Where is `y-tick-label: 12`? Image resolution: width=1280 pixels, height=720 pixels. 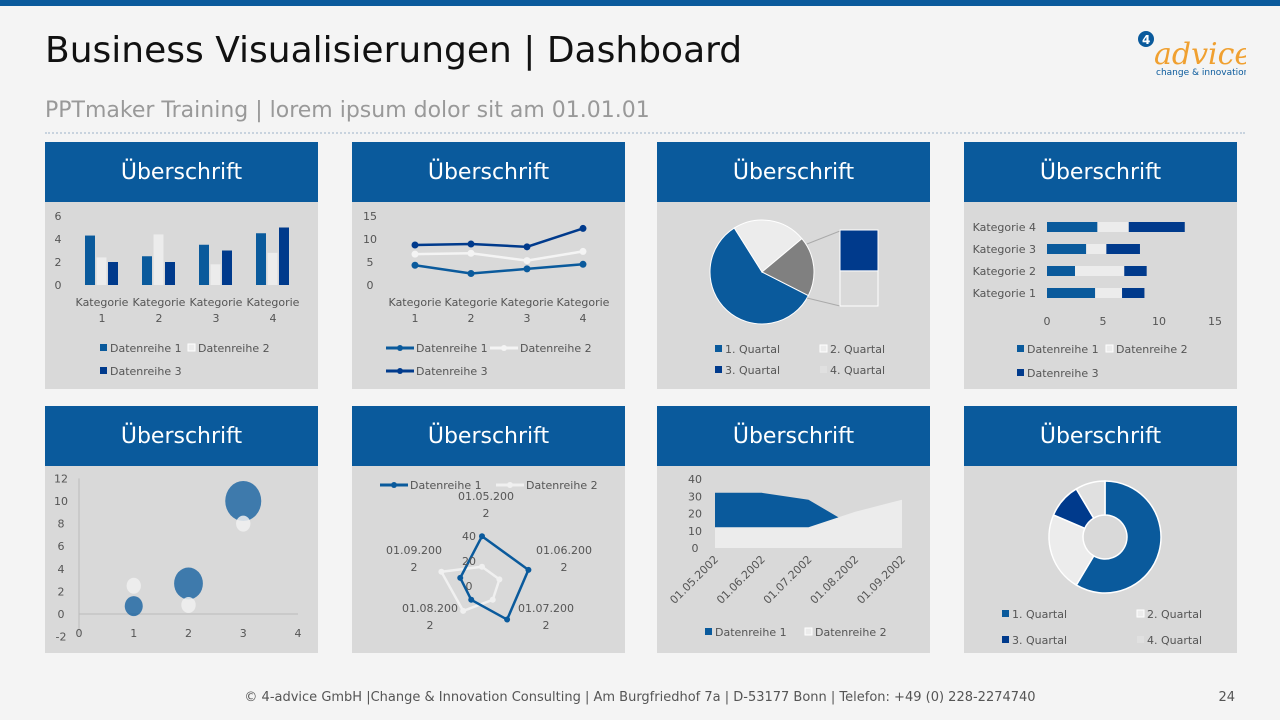 y-tick-label: 12 is located at coordinates (61, 478).